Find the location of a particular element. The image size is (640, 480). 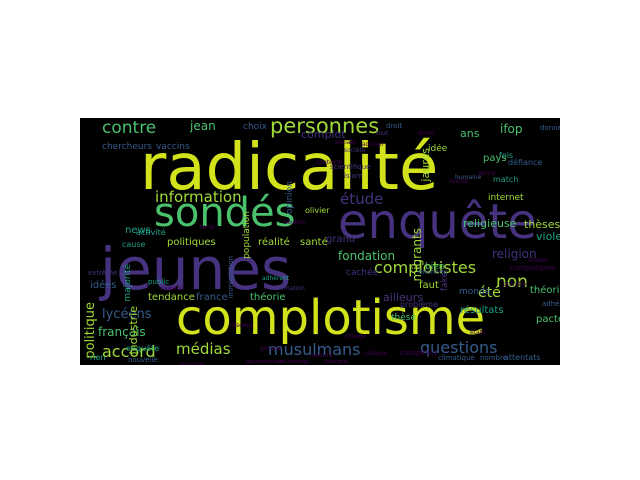

word-idees: idées is located at coordinates (103, 285).